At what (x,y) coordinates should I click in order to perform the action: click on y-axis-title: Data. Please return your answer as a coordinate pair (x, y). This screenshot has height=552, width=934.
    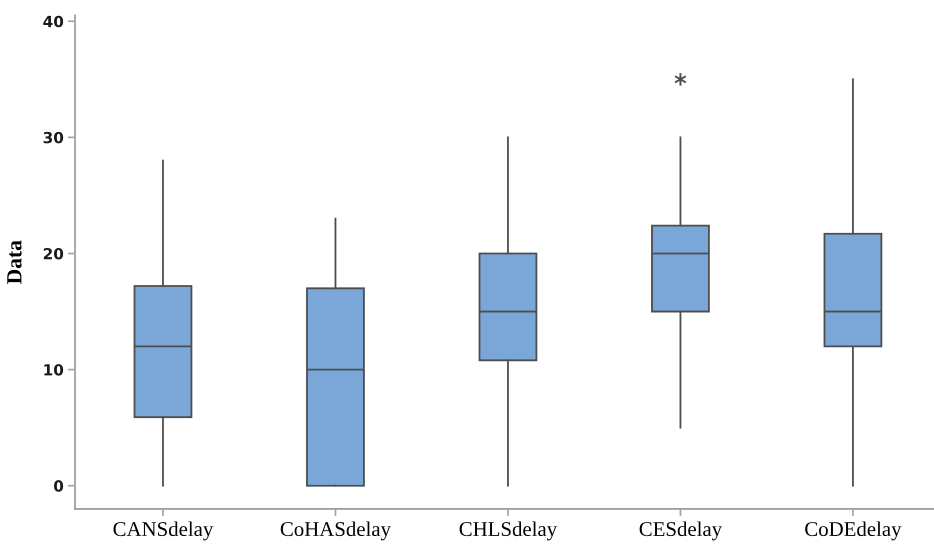
    Looking at the image, I should click on (14, 262).